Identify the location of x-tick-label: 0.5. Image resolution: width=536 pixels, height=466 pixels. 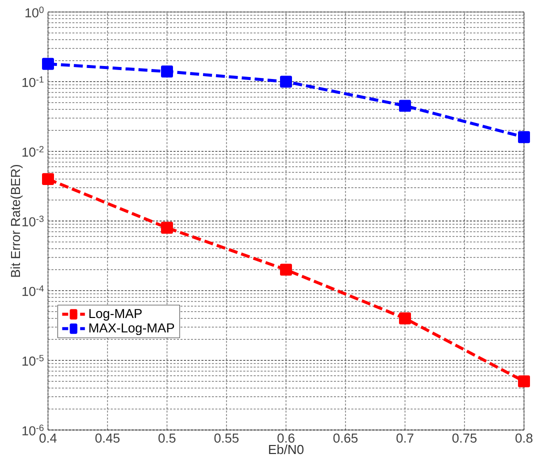
(167, 438).